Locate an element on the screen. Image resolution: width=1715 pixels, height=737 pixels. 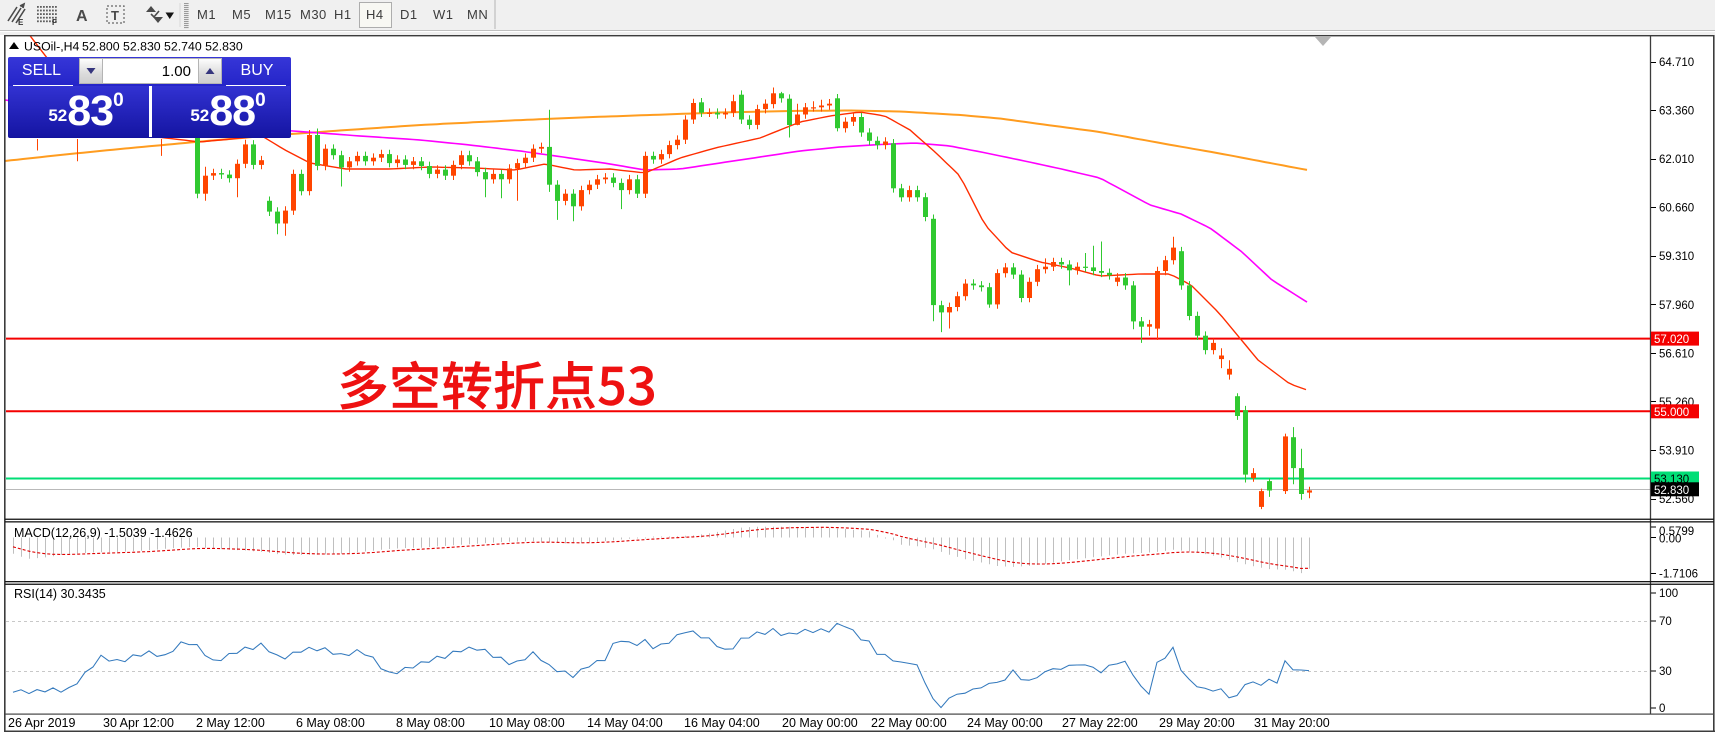
svg-text: 64.710 is located at coordinates (1676, 63).